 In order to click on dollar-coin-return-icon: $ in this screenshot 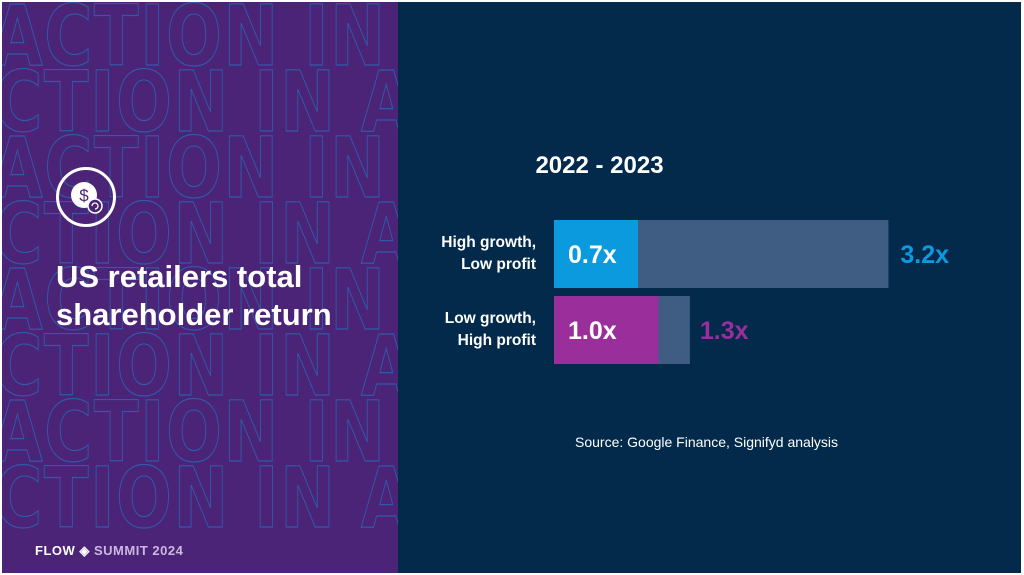, I will do `click(86, 197)`.